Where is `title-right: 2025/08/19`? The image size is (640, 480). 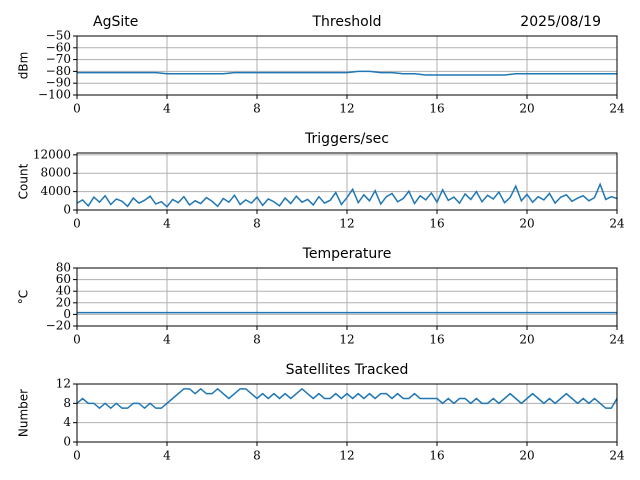
title-right: 2025/08/19 is located at coordinates (560, 22).